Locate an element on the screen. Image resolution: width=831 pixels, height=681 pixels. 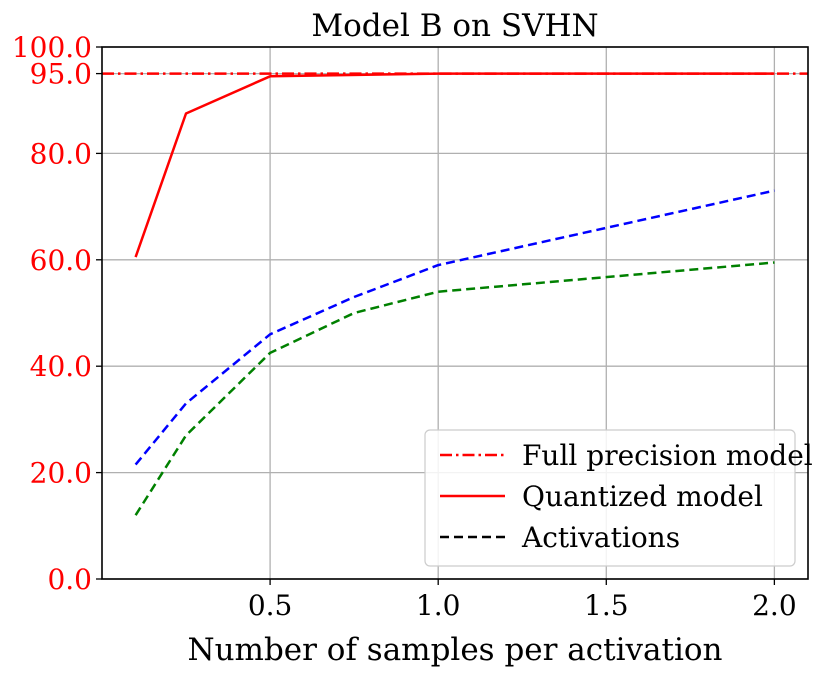
x-tick-label: 1.0 is located at coordinates (438, 605).